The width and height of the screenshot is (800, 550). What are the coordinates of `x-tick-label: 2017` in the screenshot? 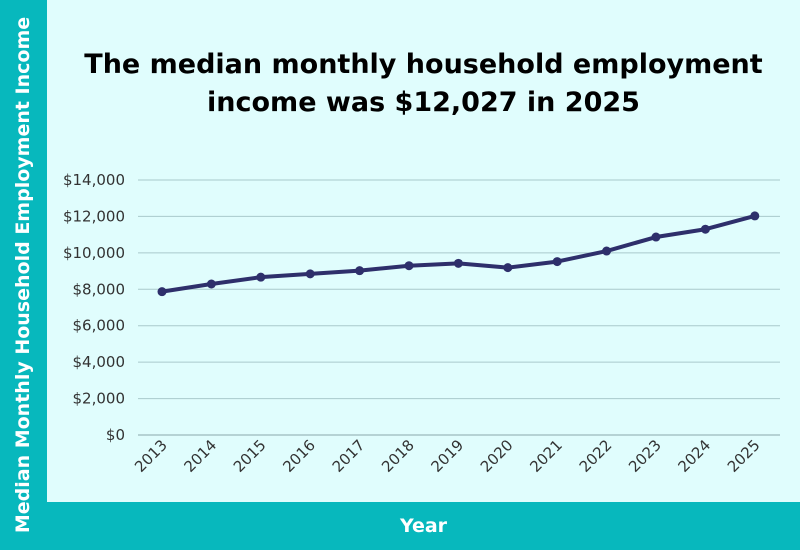 It's located at (349, 456).